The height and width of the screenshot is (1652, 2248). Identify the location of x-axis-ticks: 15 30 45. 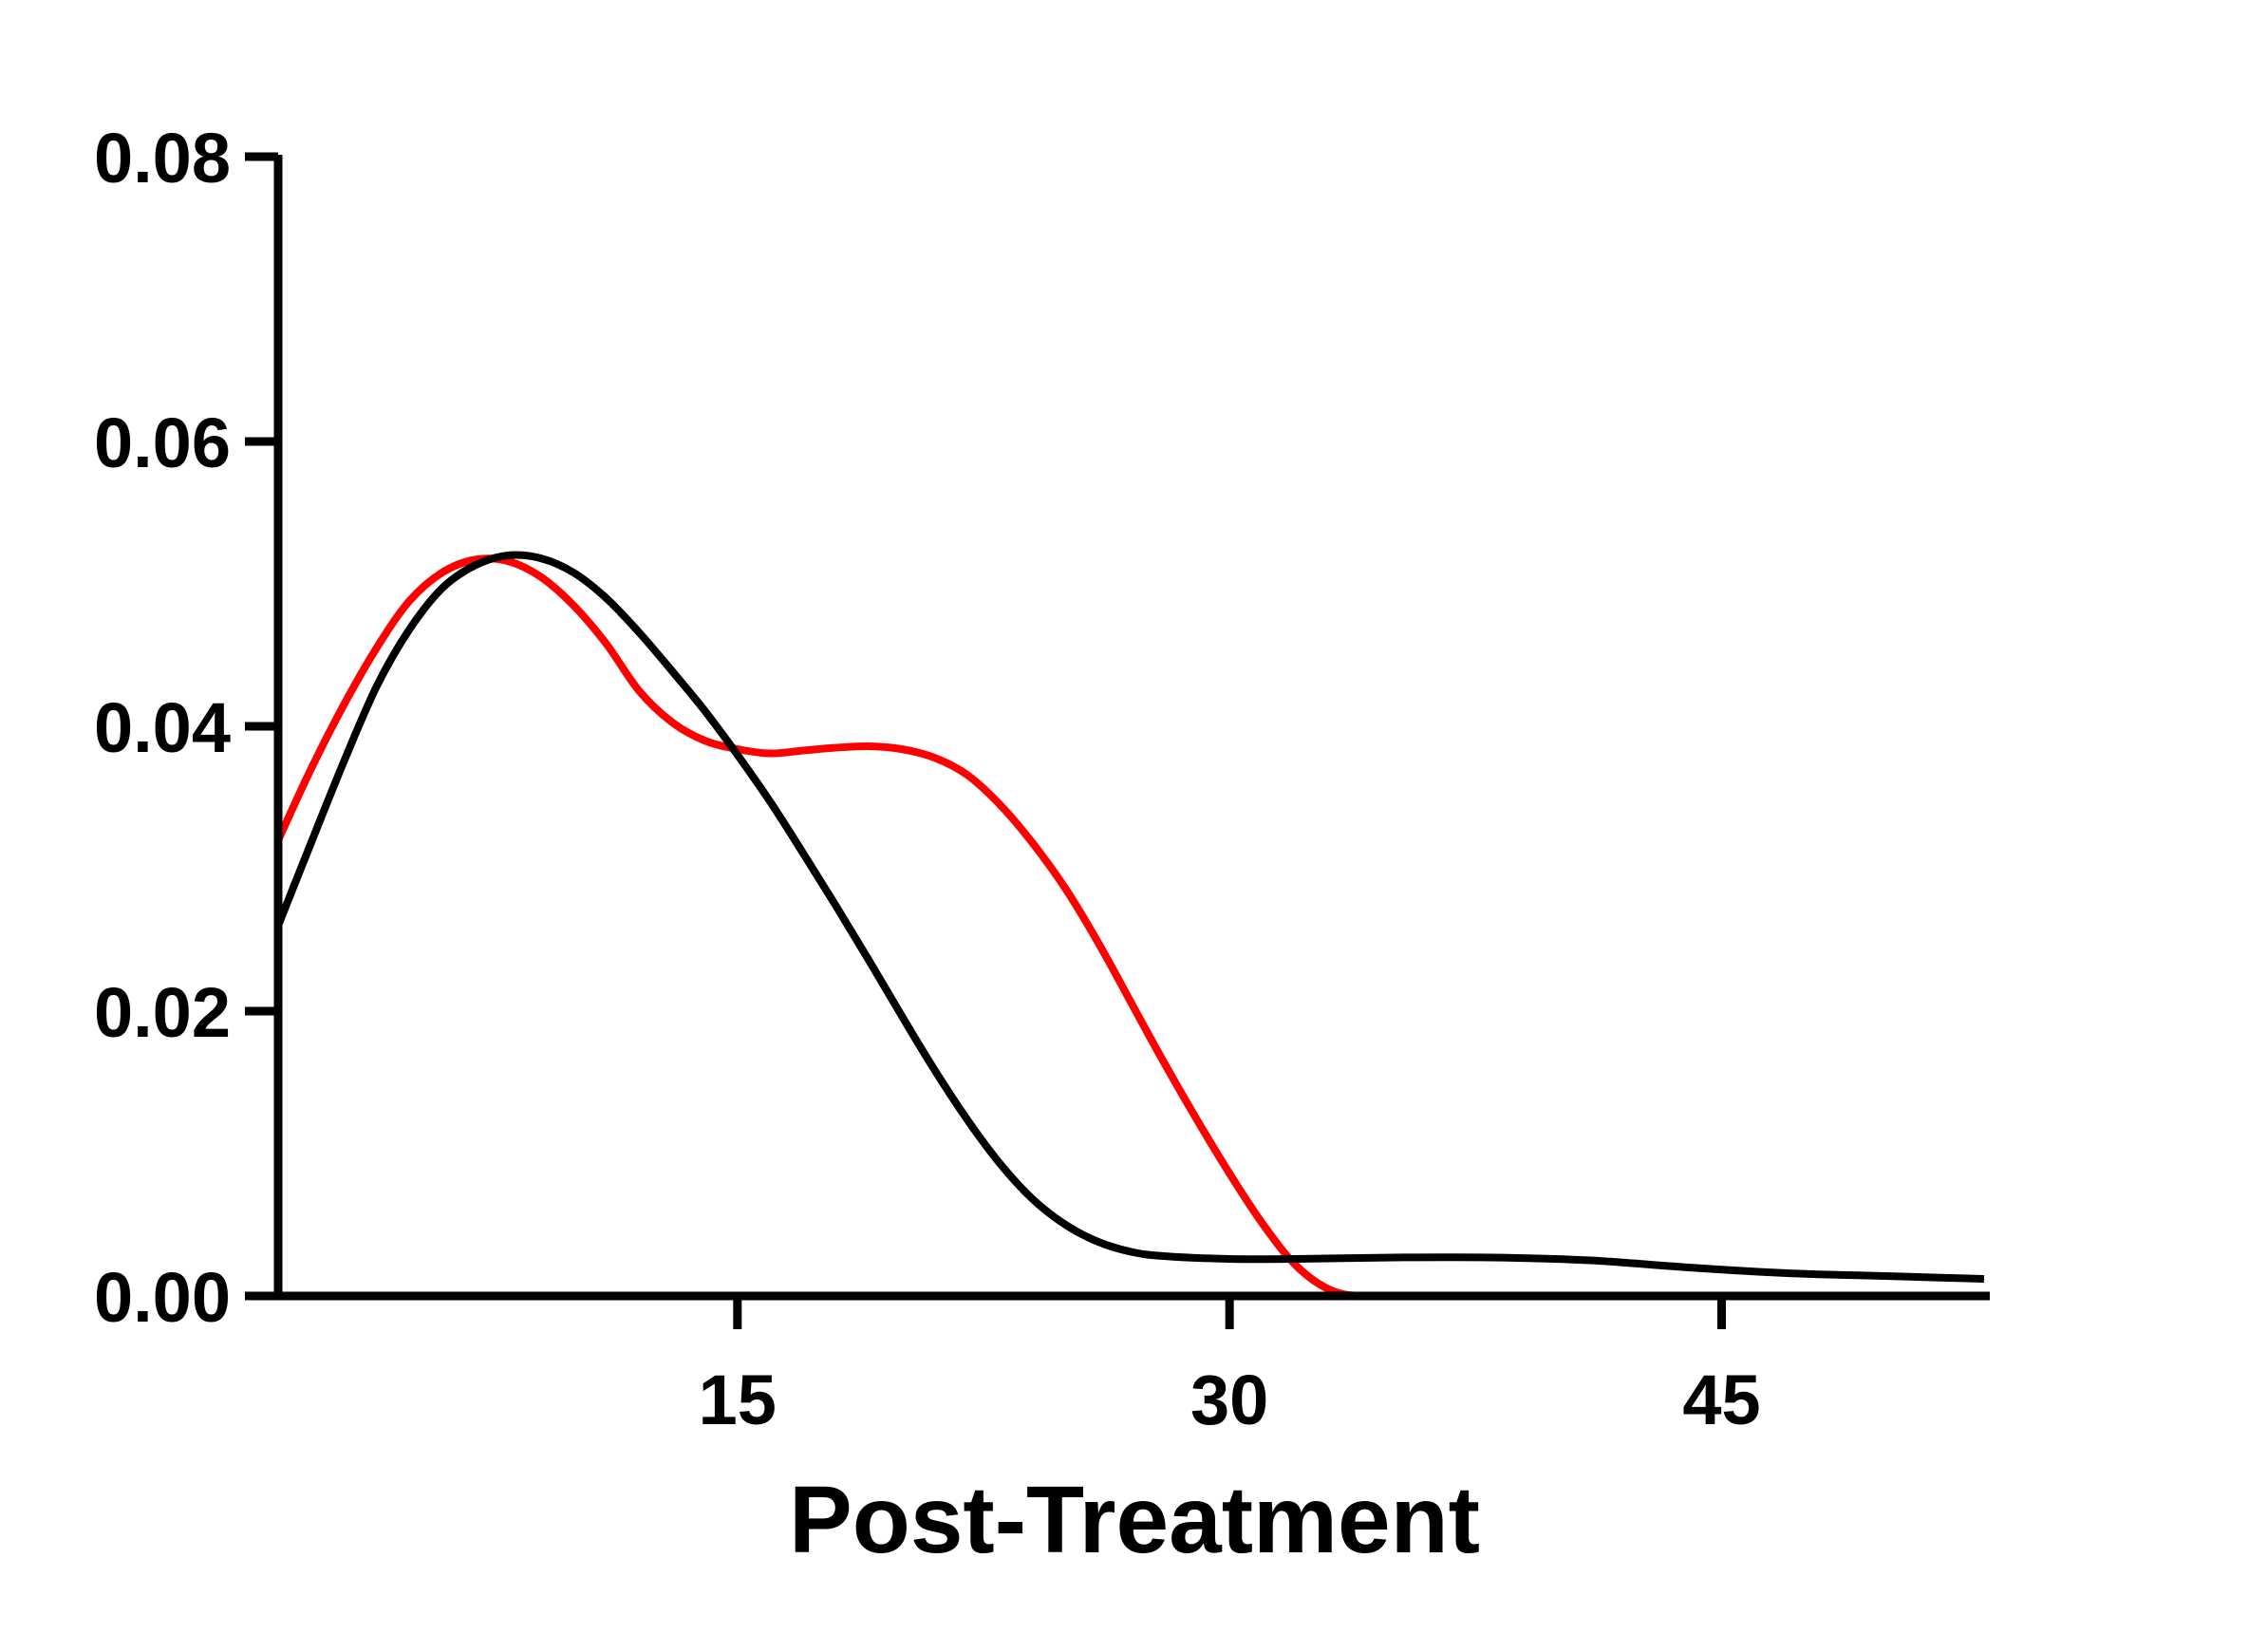
(1230, 1367).